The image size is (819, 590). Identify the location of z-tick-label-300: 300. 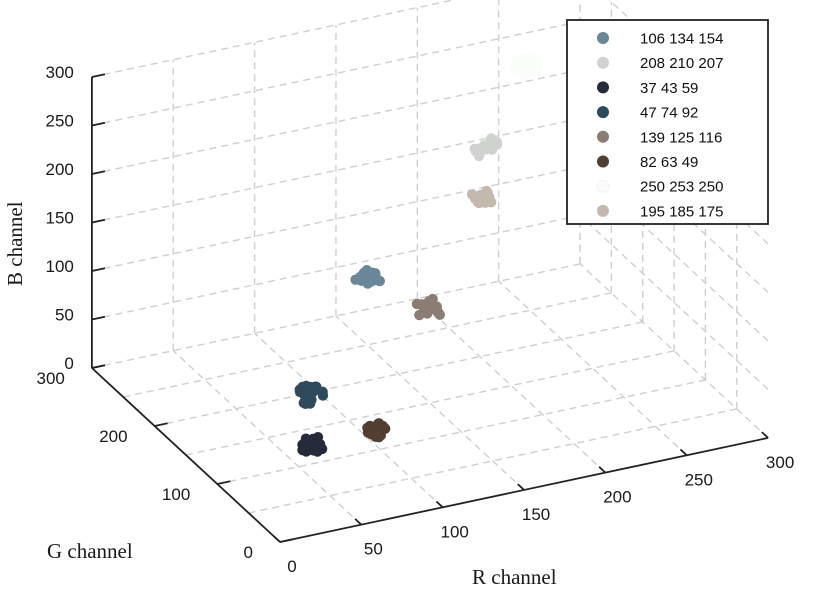
(60, 72).